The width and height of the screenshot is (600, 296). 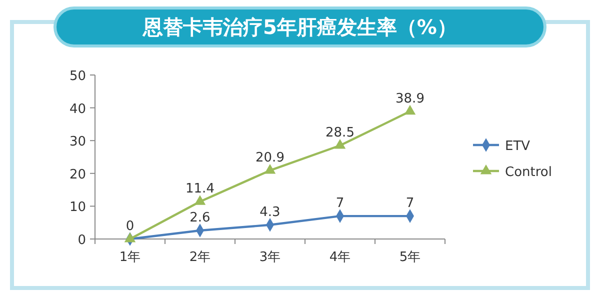 I want to click on data-label: 38.9, so click(x=410, y=98).